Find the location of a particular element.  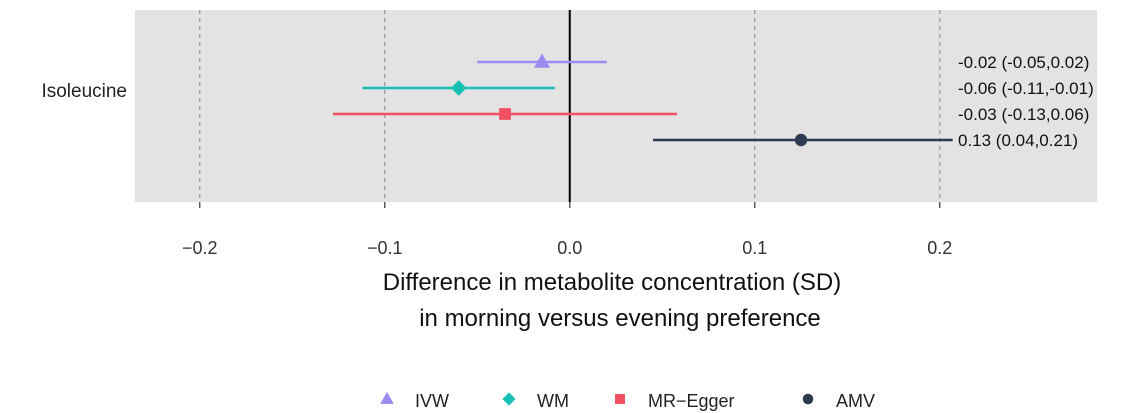

legend-item: WM is located at coordinates (535, 401).